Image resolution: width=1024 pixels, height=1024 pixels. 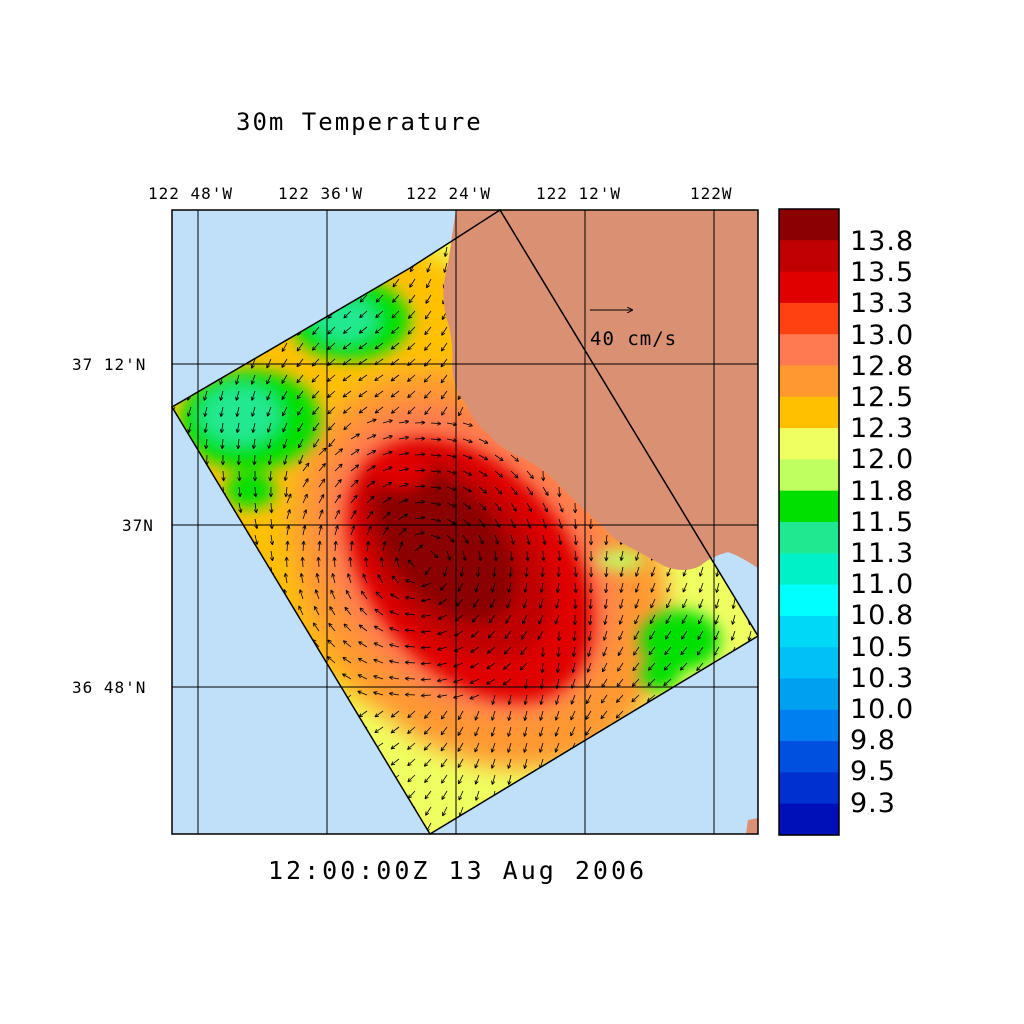 What do you see at coordinates (873, 741) in the screenshot?
I see `colorbar-label: 9.8` at bounding box center [873, 741].